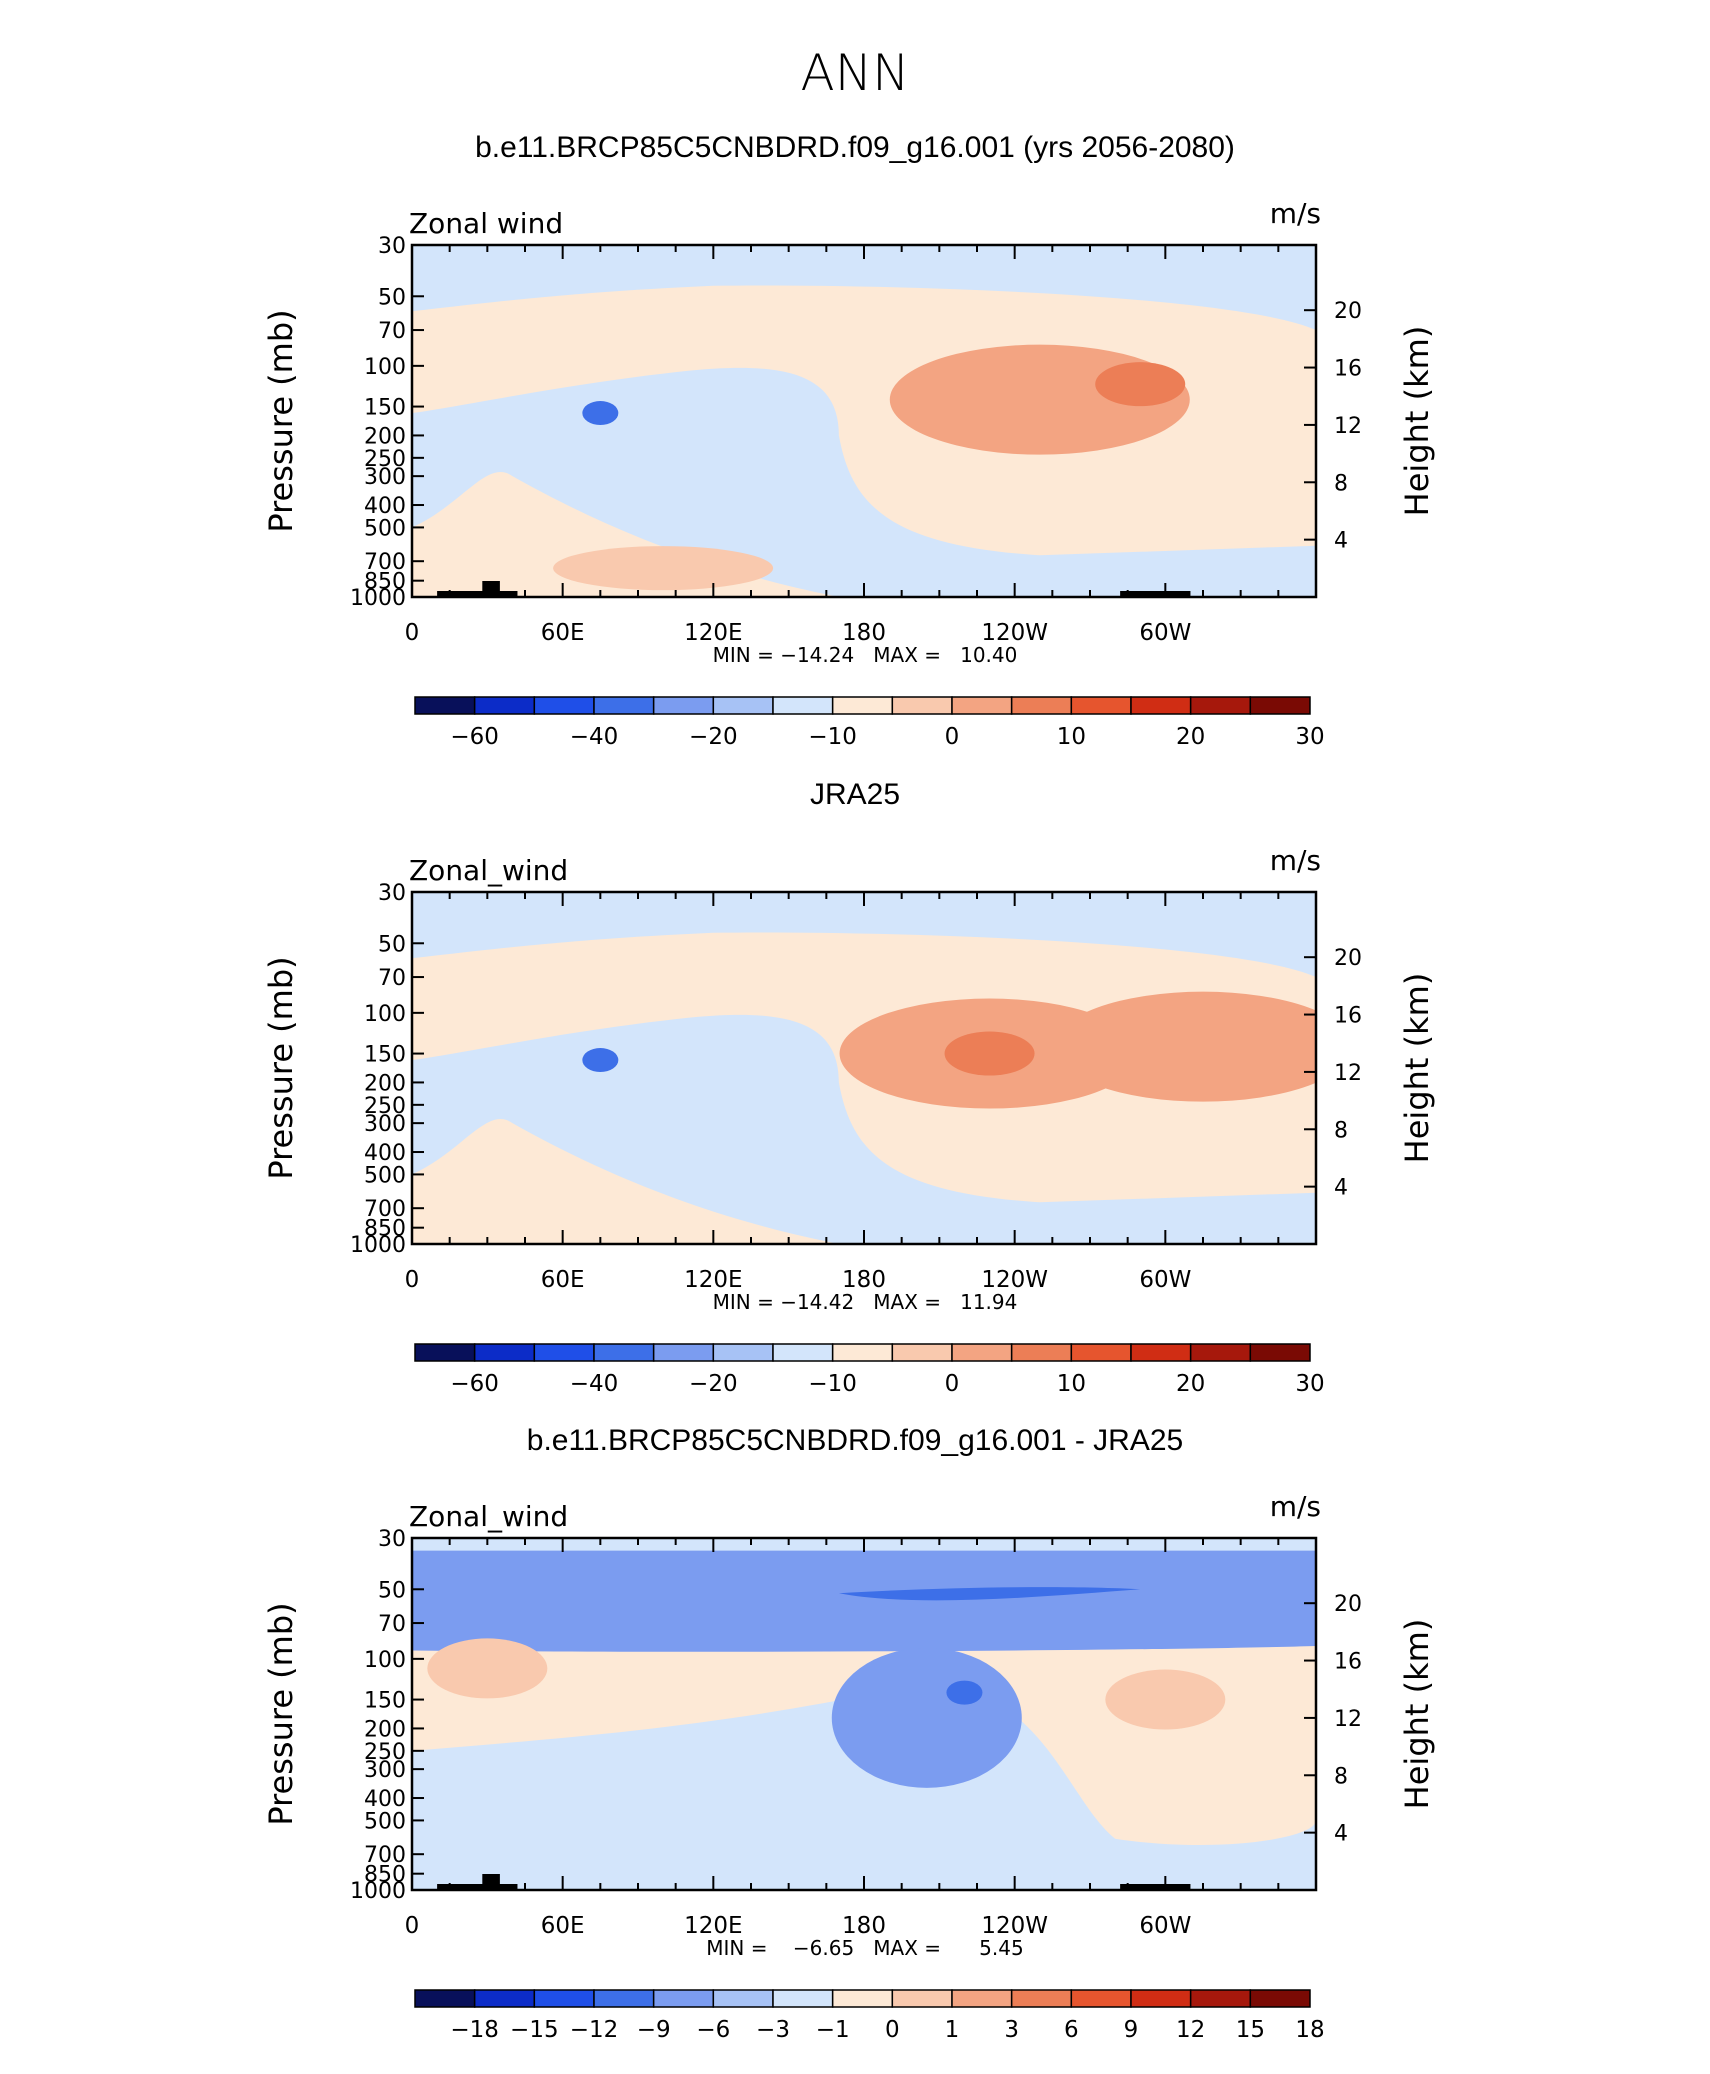  I want to click on min-max-stats: MIN = −14.24 MAX = 10.40, so click(865, 655).